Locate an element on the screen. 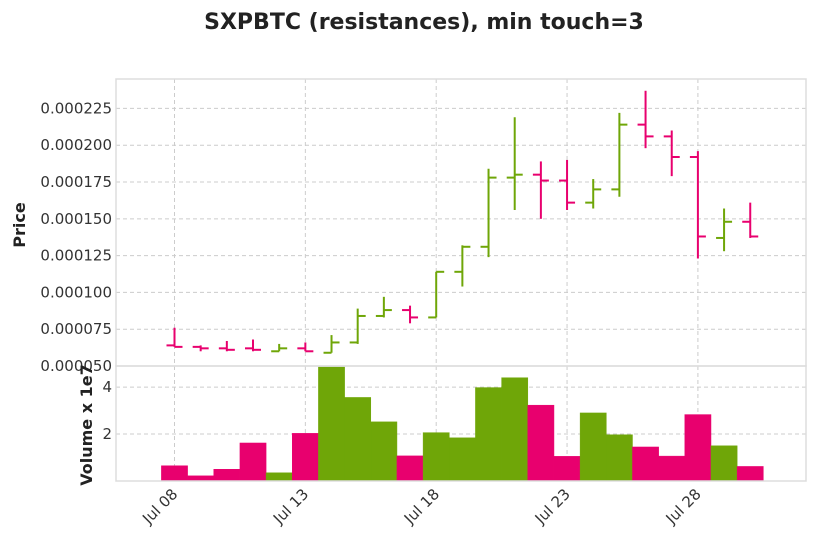 The height and width of the screenshot is (542, 817). x-tick-label: Jul 28 is located at coordinates (683, 506).